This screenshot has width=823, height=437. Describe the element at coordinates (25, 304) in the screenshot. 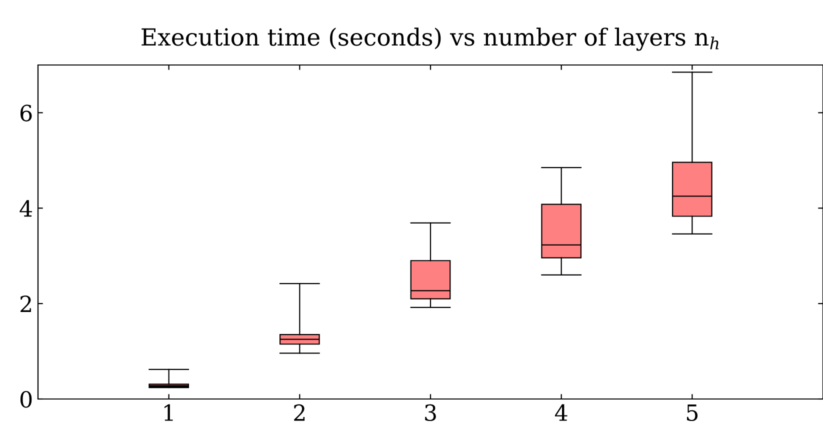

I see `y-tick-label: 2` at that location.